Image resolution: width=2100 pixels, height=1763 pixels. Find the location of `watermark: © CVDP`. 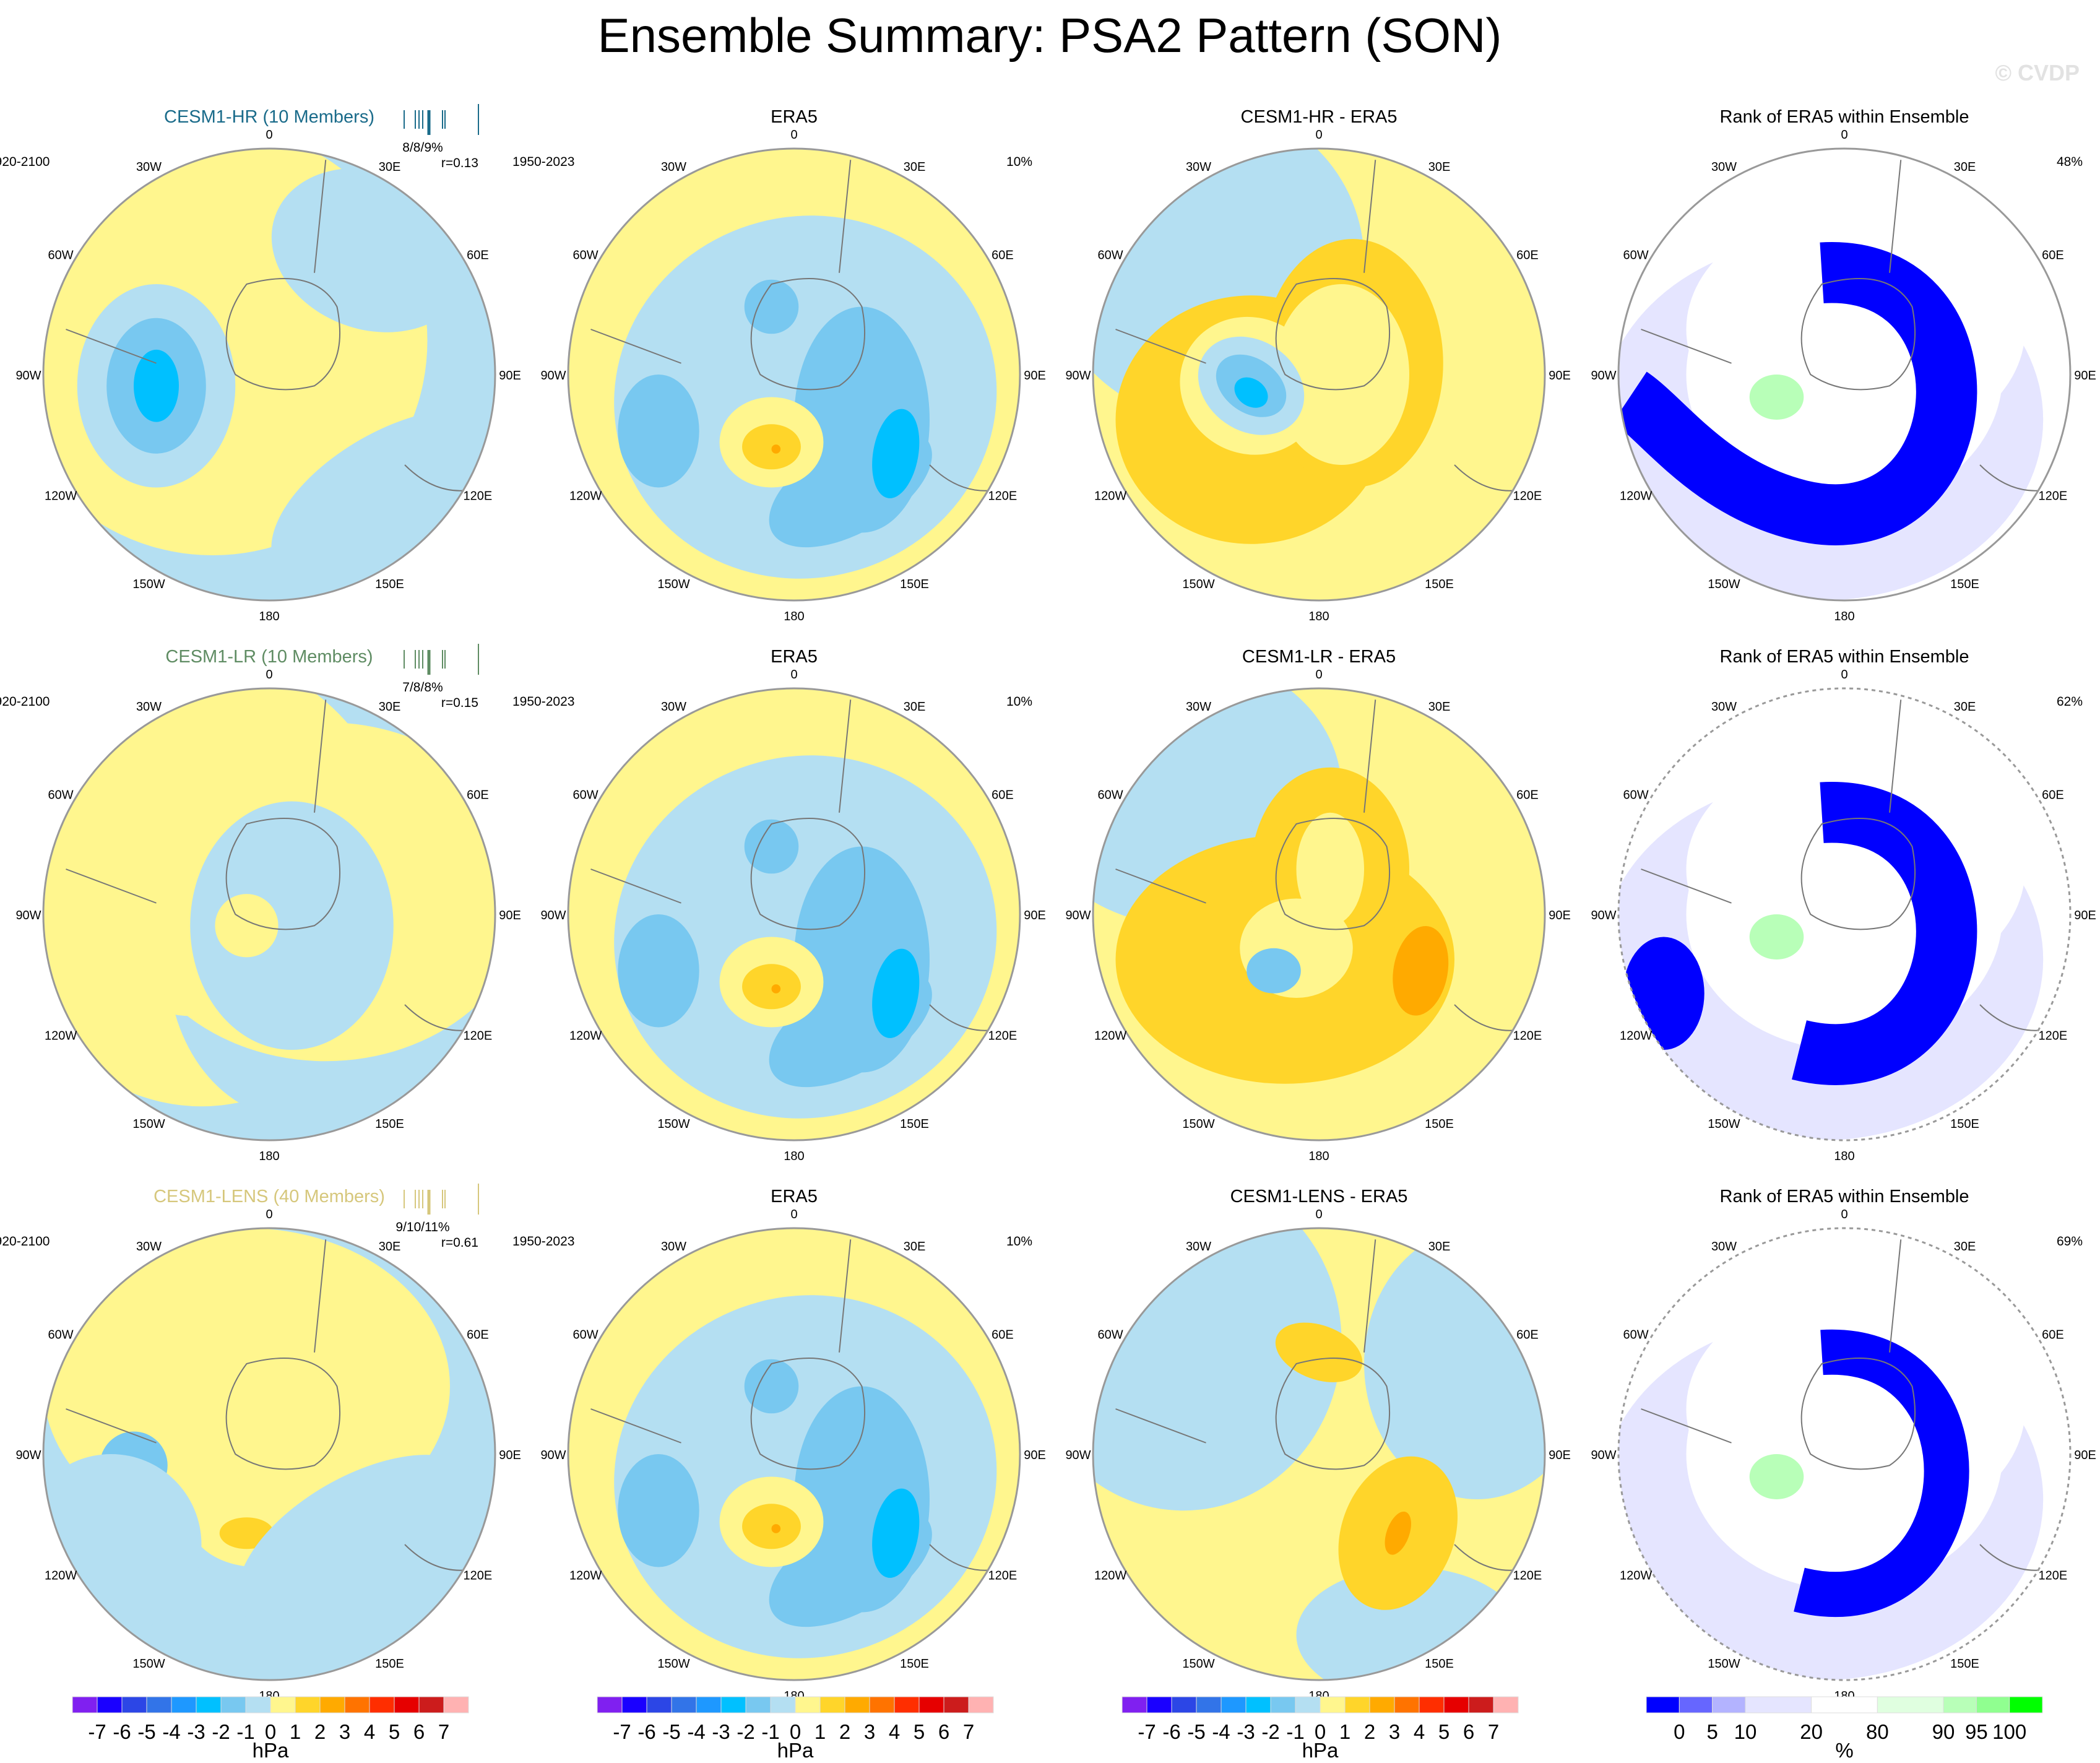

watermark: © CVDP is located at coordinates (2037, 72).